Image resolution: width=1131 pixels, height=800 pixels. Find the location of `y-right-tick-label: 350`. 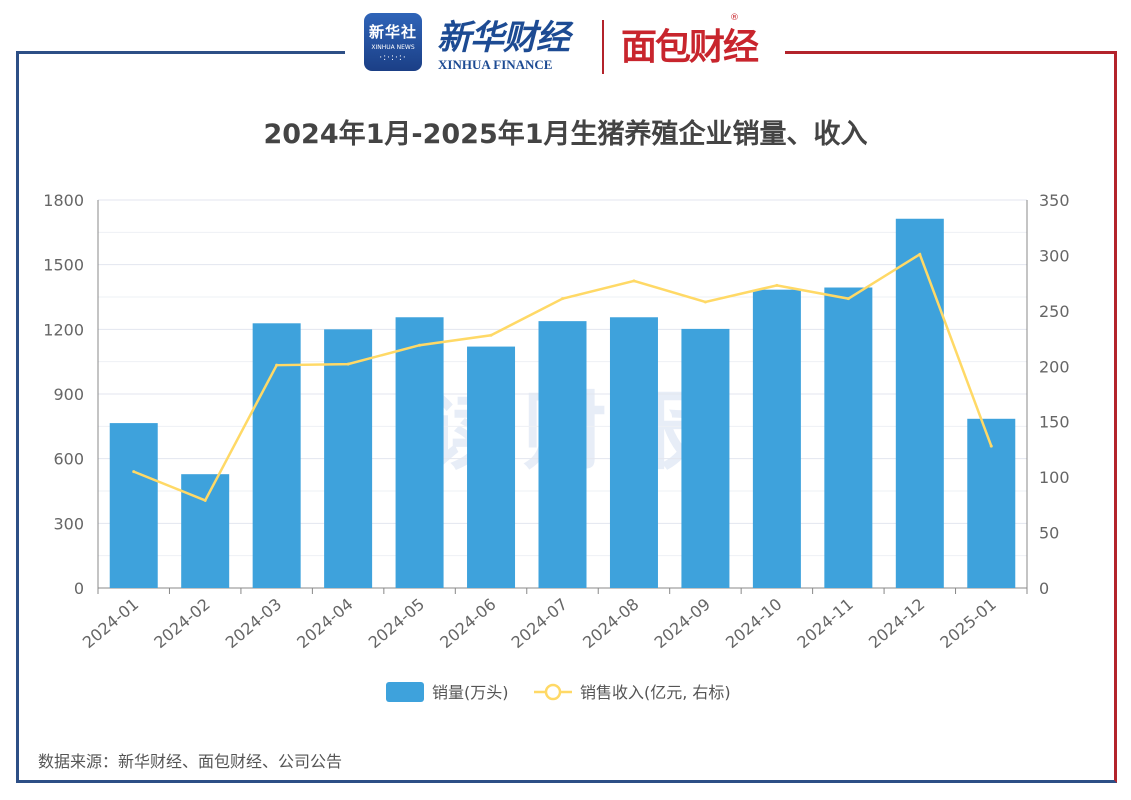

y-right-tick-label: 350 is located at coordinates (1054, 200).